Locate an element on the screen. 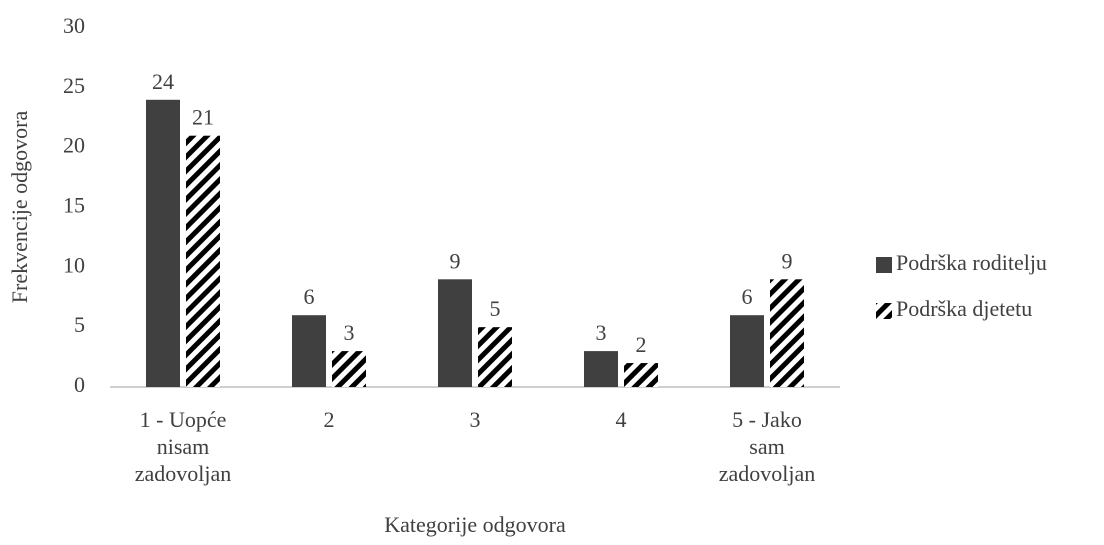 The height and width of the screenshot is (545, 1104). x-tick-label: 1 - Uopće nisam zadovoljan is located at coordinates (183, 446).